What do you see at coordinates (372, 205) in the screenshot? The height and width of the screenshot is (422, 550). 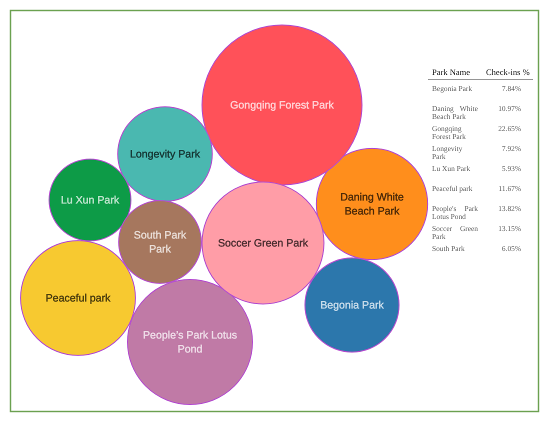 I see `text: Daning White Beach Park` at bounding box center [372, 205].